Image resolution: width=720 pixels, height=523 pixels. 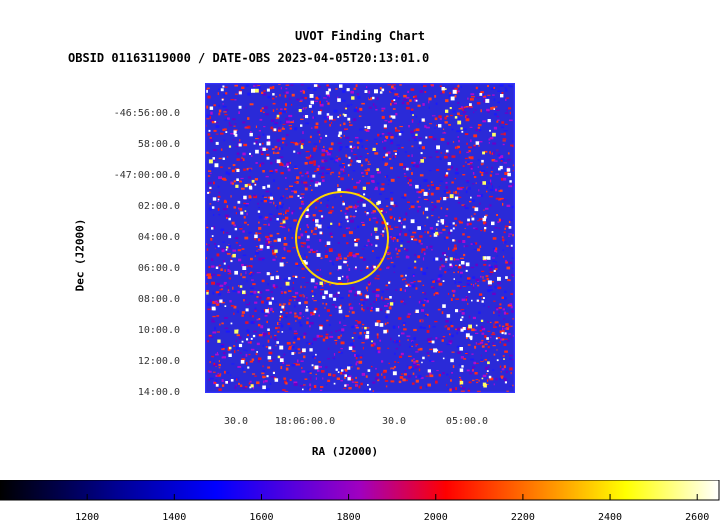 What do you see at coordinates (261, 517) in the screenshot?
I see `colorbar-tick-label: 1600` at bounding box center [261, 517].